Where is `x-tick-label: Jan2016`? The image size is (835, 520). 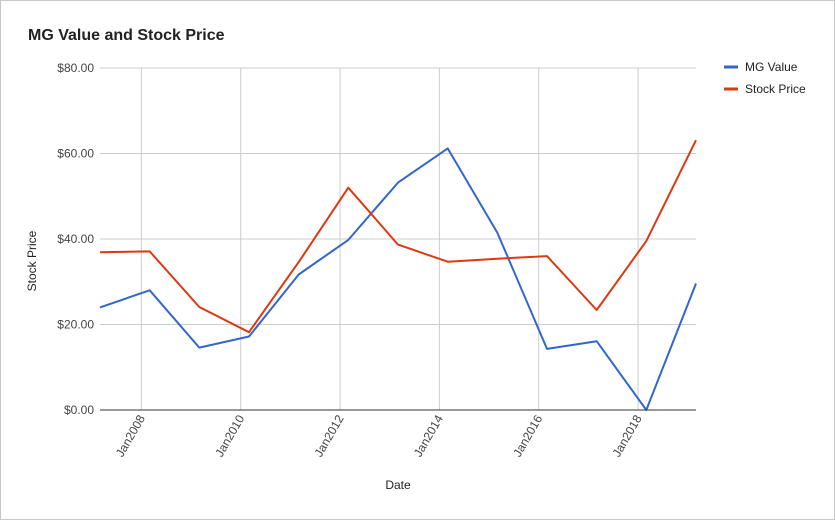
x-tick-label: Jan2016 is located at coordinates (527, 435).